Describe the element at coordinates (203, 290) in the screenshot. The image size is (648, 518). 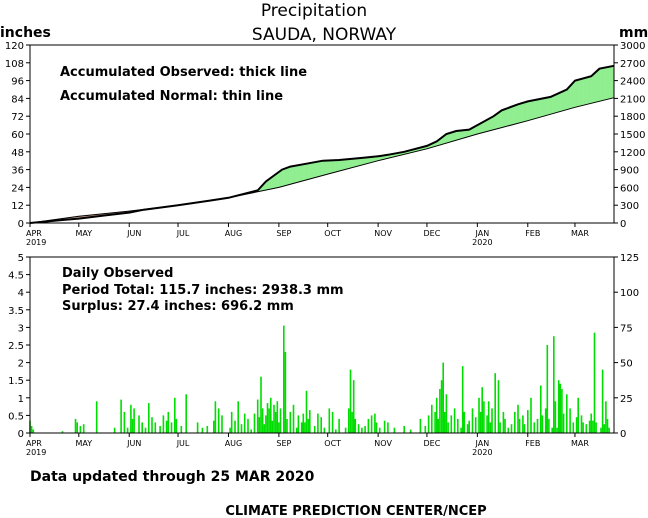
I see `period-total-label: Period Total: 115.7 inches: 2938.3 mm` at that location.